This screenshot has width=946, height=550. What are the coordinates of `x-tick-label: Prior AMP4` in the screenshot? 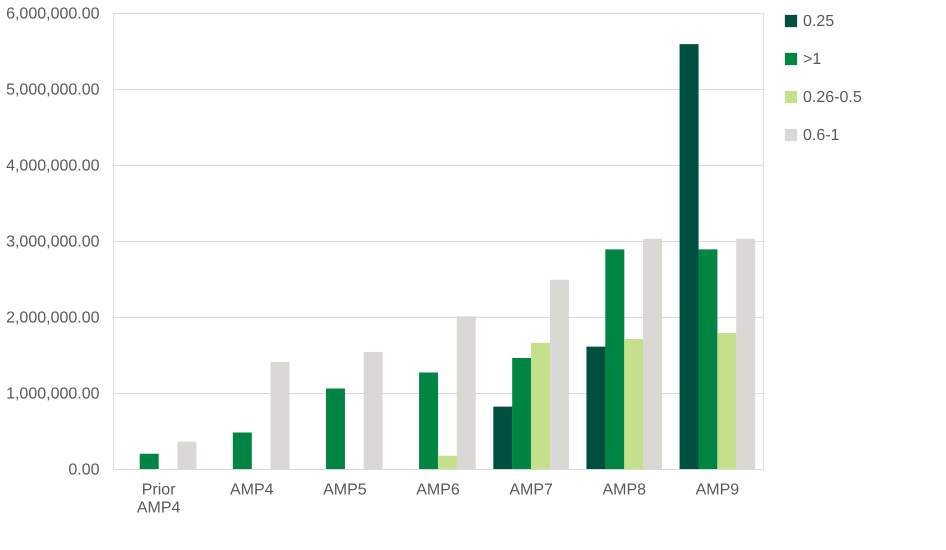 It's located at (158, 499).